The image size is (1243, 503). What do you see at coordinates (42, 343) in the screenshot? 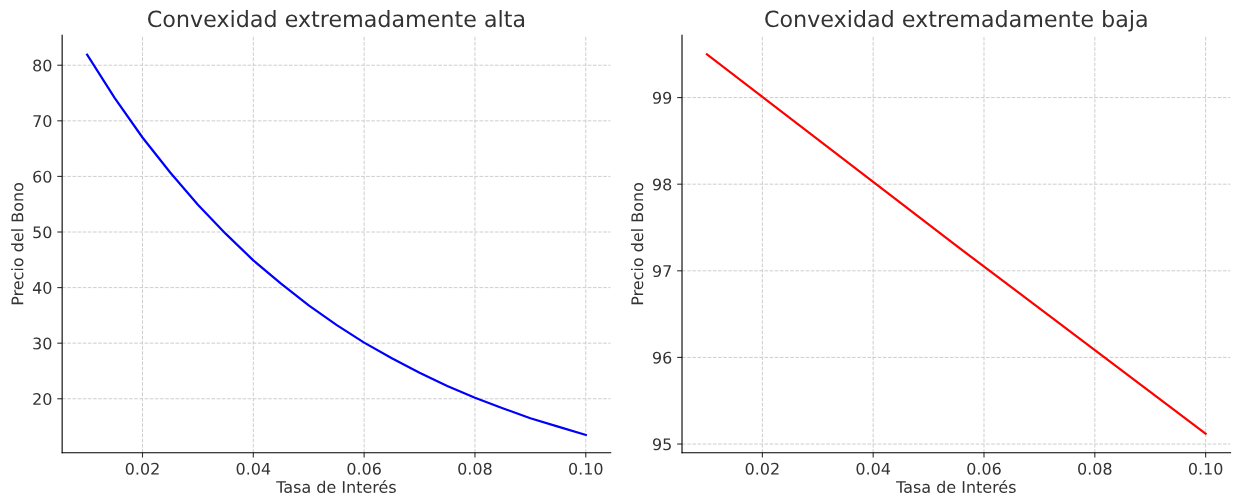
I see `y-tick-label: 30` at bounding box center [42, 343].